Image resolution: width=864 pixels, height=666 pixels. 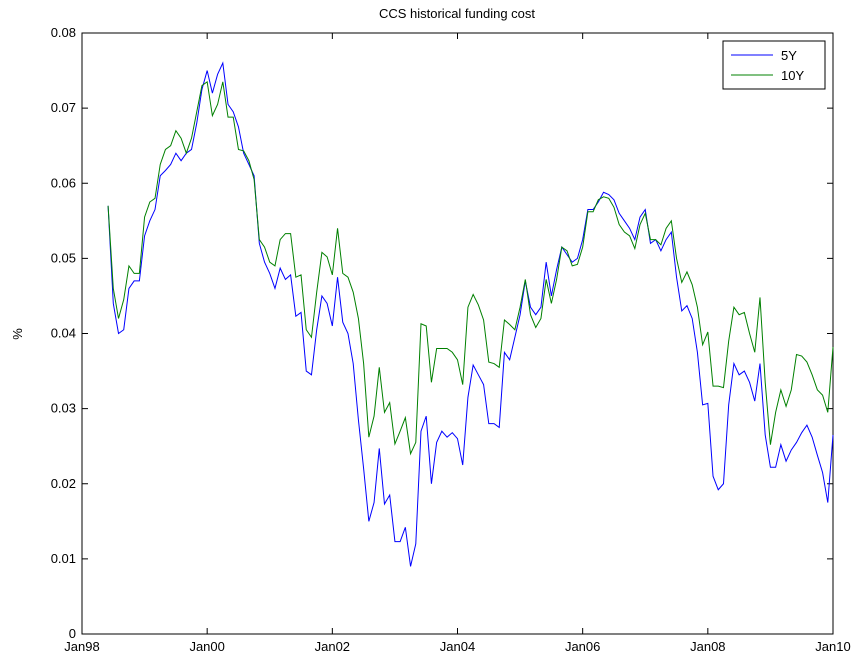 I want to click on y-tick-label: 0.04, so click(x=63, y=333).